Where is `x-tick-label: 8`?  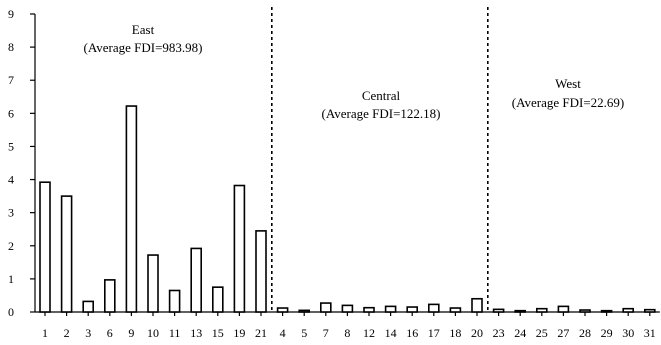 x-tick-label: 8 is located at coordinates (347, 333).